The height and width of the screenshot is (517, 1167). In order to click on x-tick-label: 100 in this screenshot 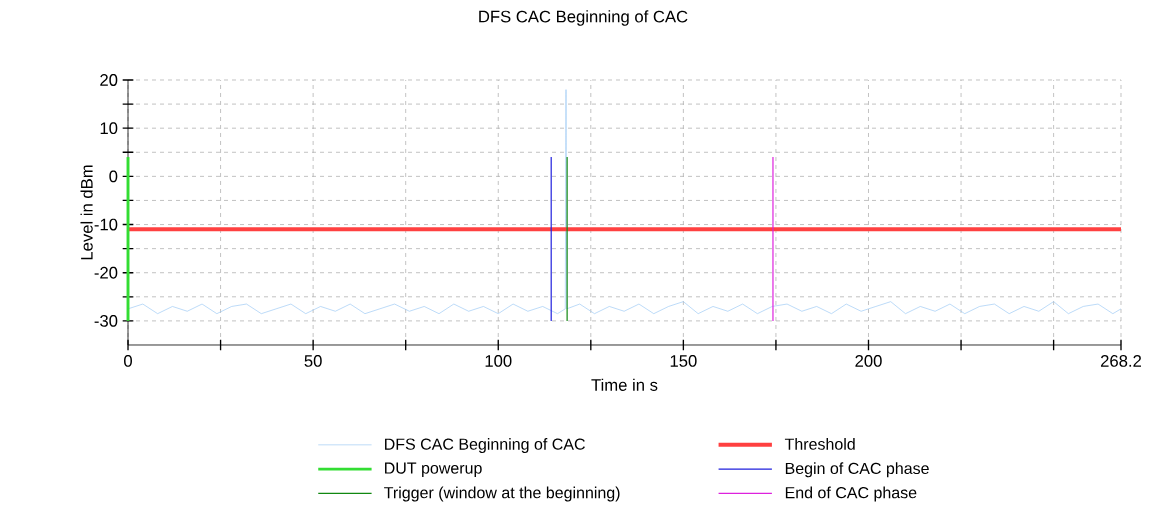, I will do `click(498, 361)`.